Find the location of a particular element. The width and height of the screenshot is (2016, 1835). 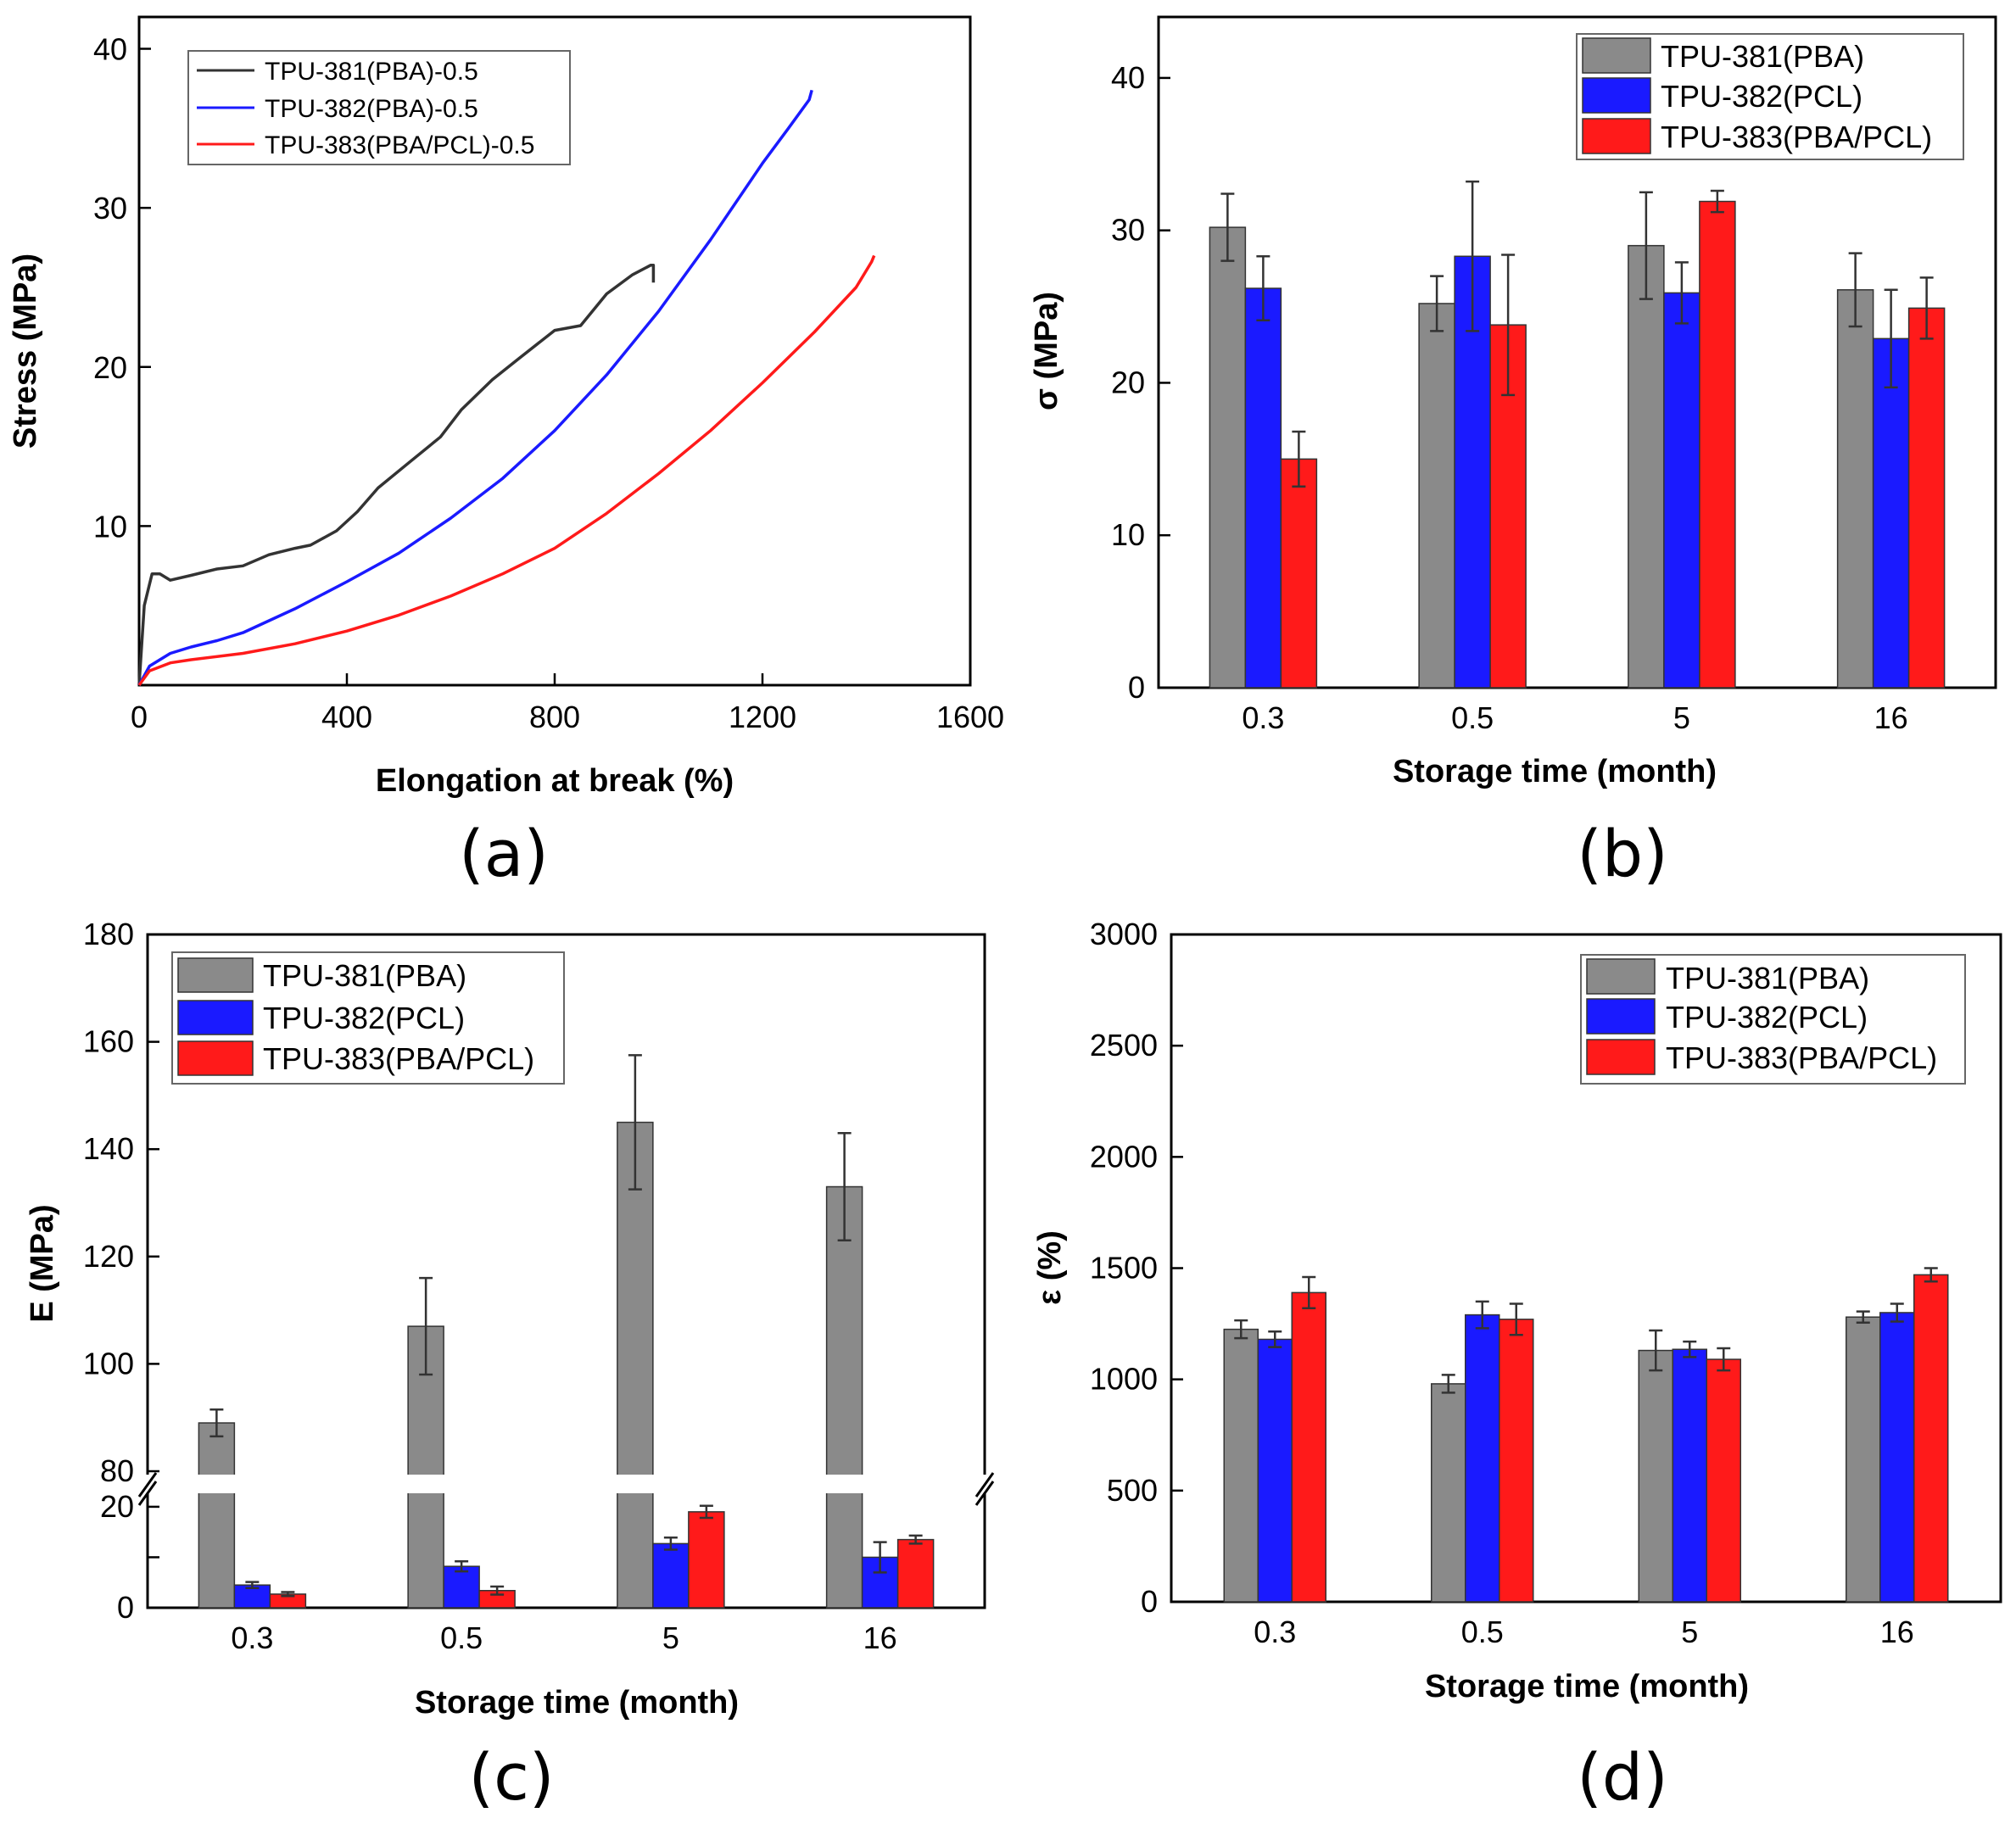

panel-a-x-axis-title: Elongation at break (%) is located at coordinates (555, 781).